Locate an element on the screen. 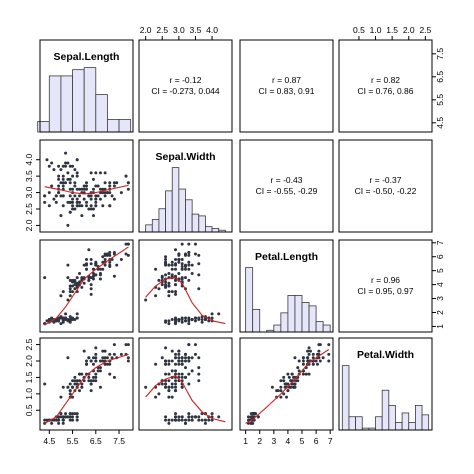 The width and height of the screenshot is (474, 474). tick-label: 6.5 is located at coordinates (96, 441).